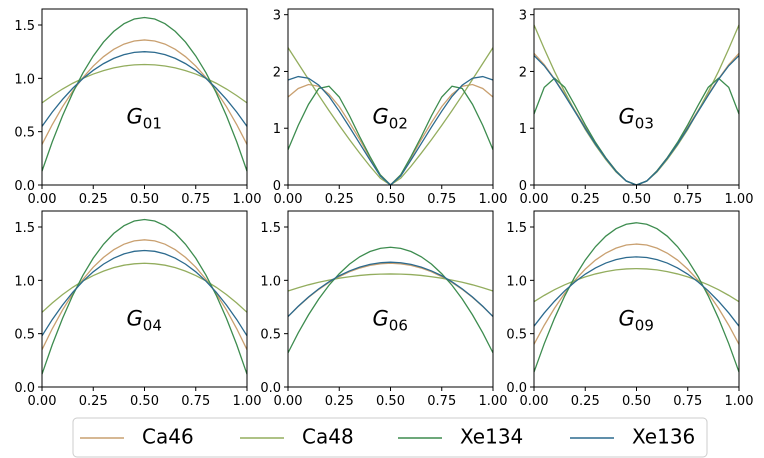  I want to click on panel-label: G09, so click(636, 320).